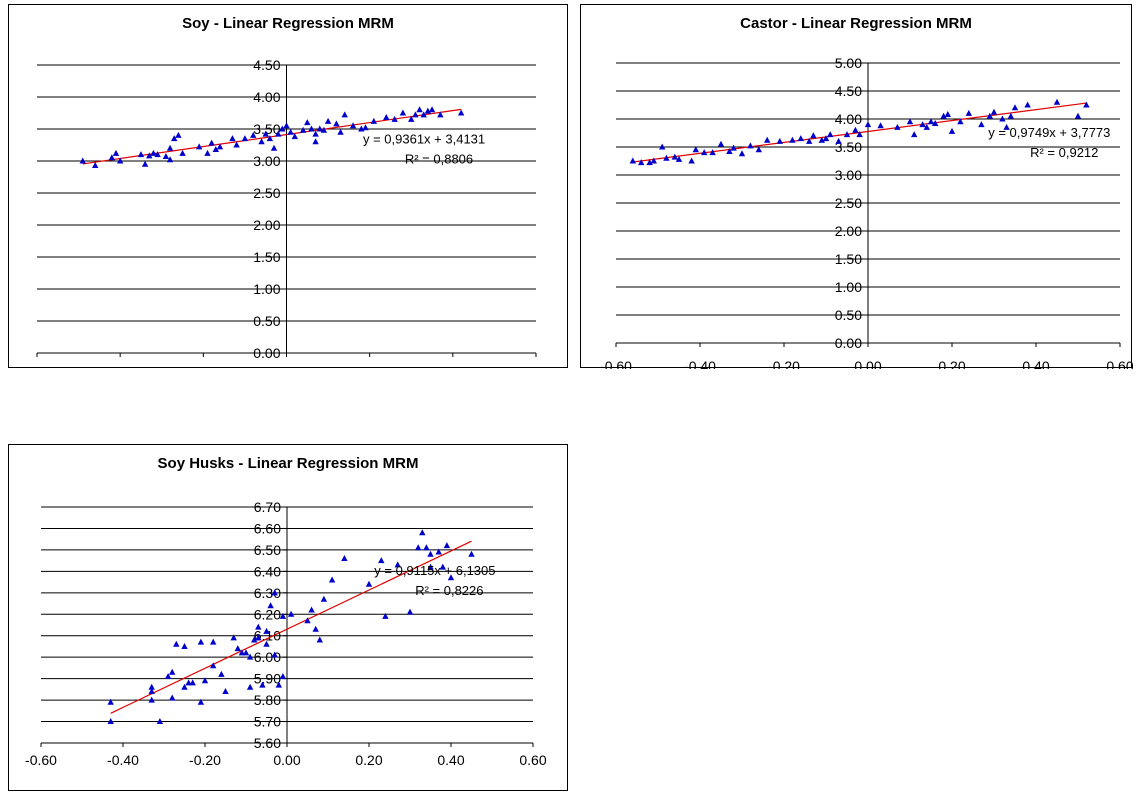 This screenshot has width=1139, height=792. I want to click on y-tick-label: 6.30, so click(267, 593).